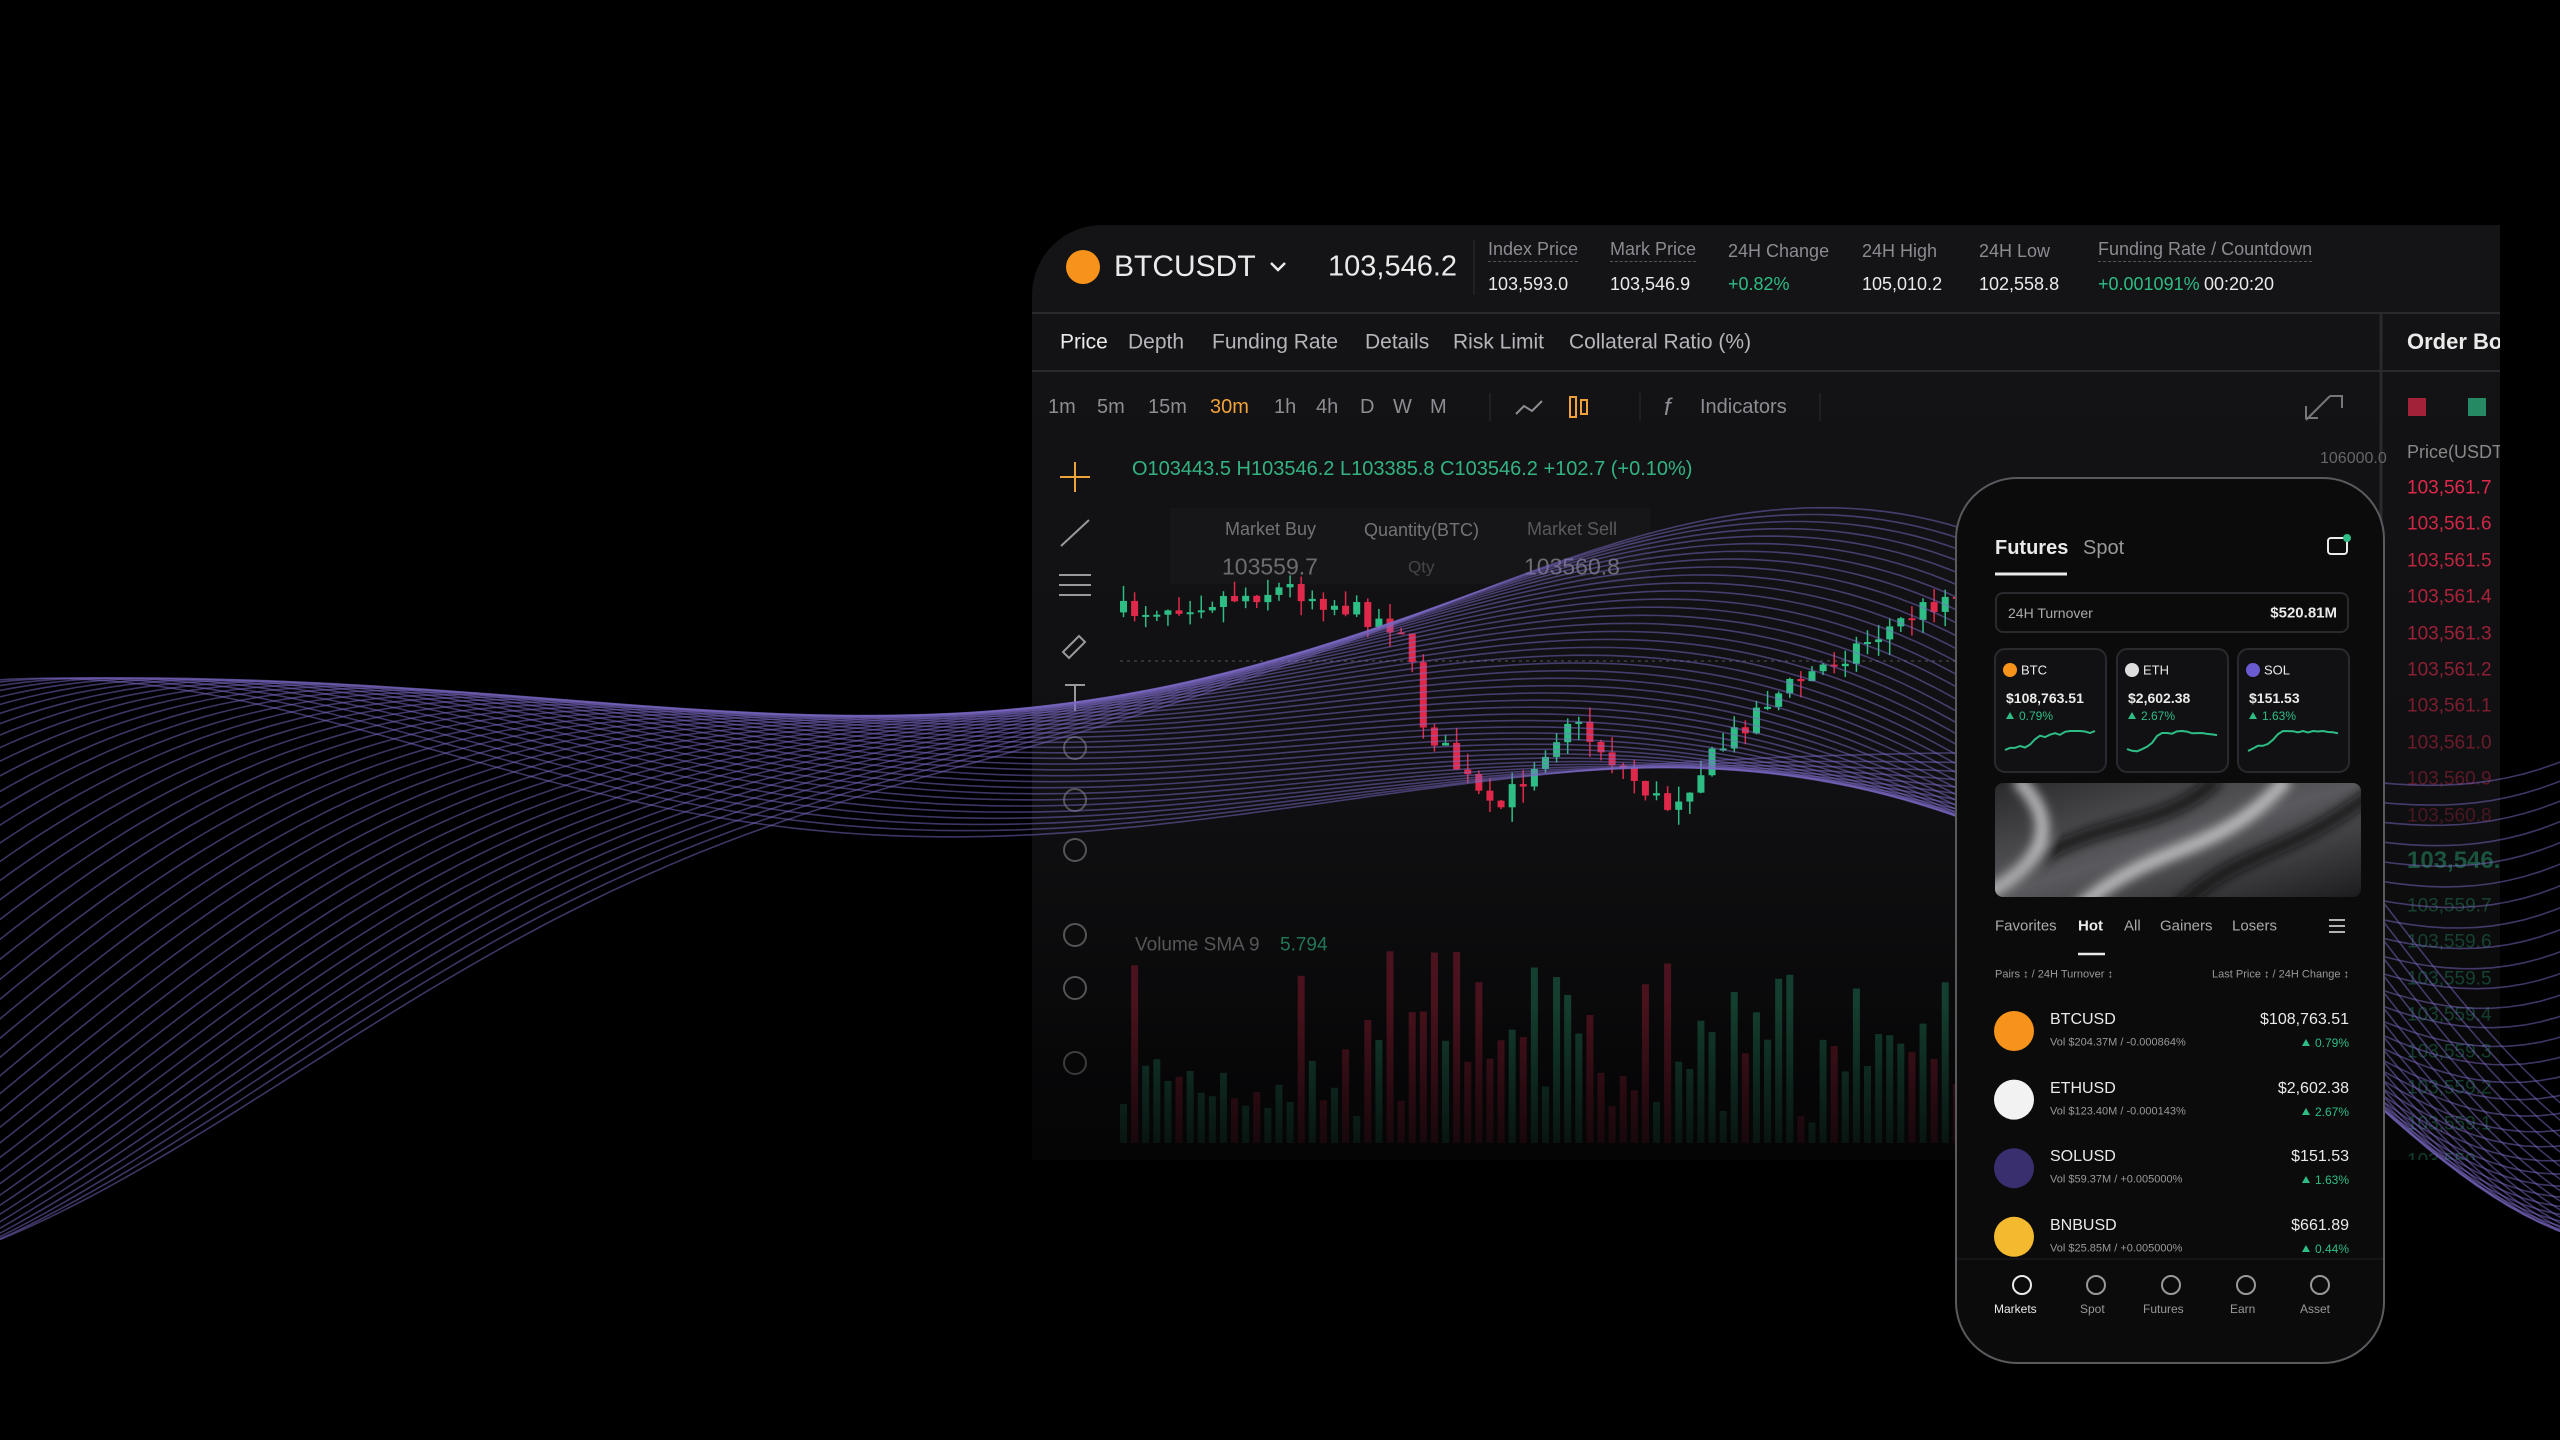  I want to click on stat-value: +0.001091%, so click(2149, 284).